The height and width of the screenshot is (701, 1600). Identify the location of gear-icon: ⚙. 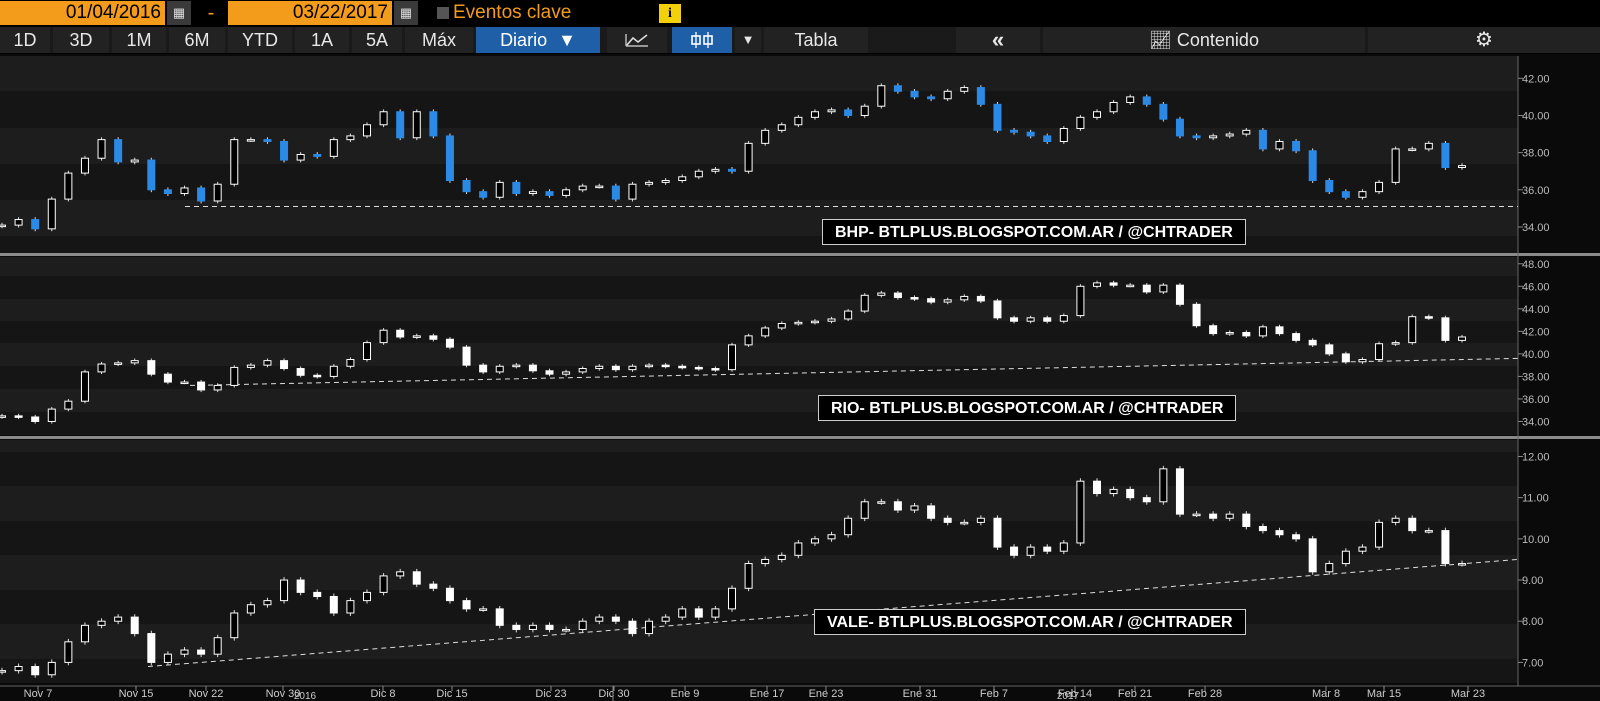
(1484, 40).